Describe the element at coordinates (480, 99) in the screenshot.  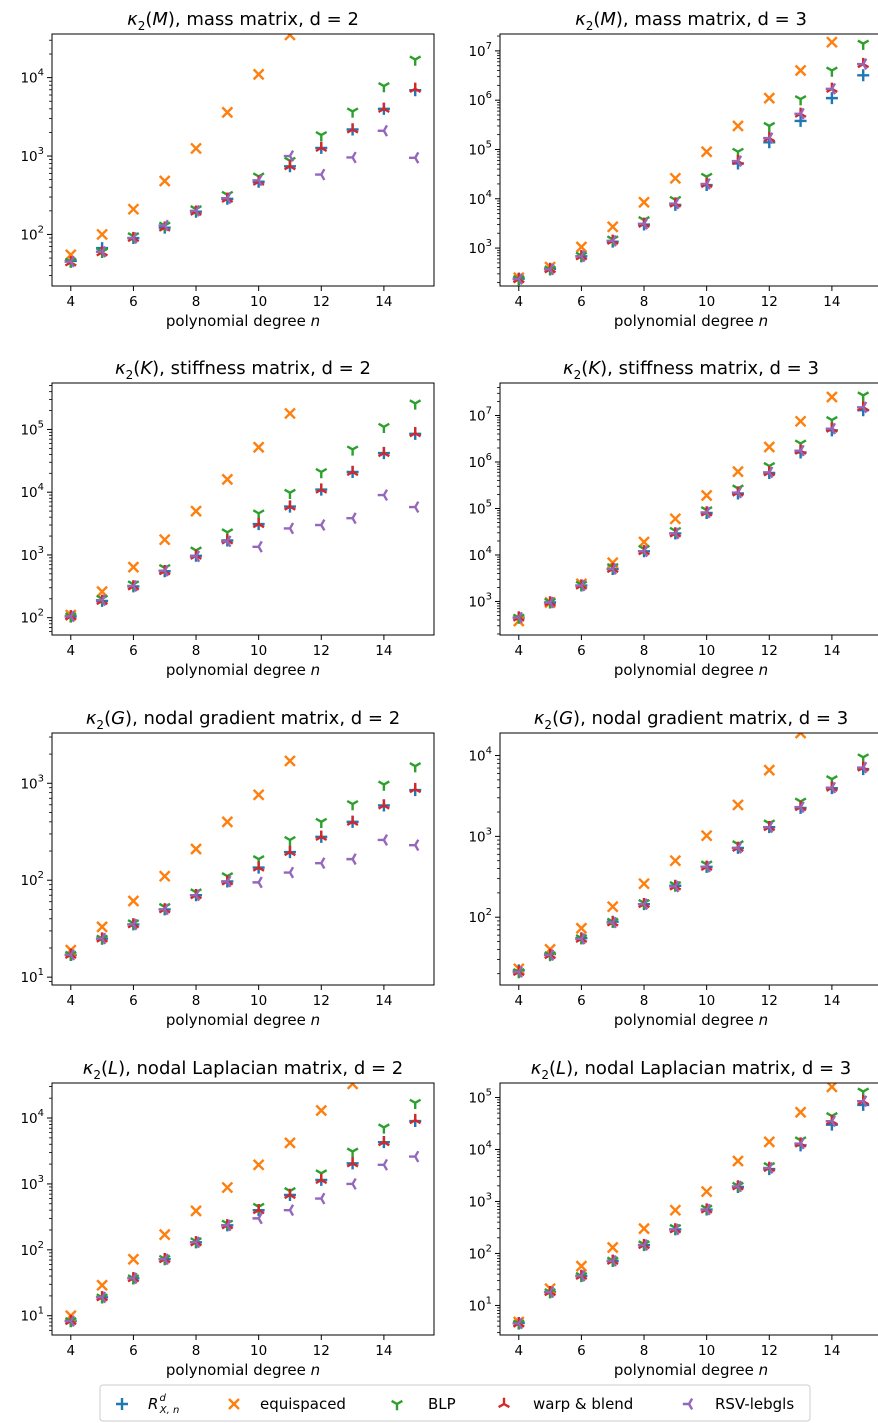
I see `y-tick-label: 10⁶` at that location.